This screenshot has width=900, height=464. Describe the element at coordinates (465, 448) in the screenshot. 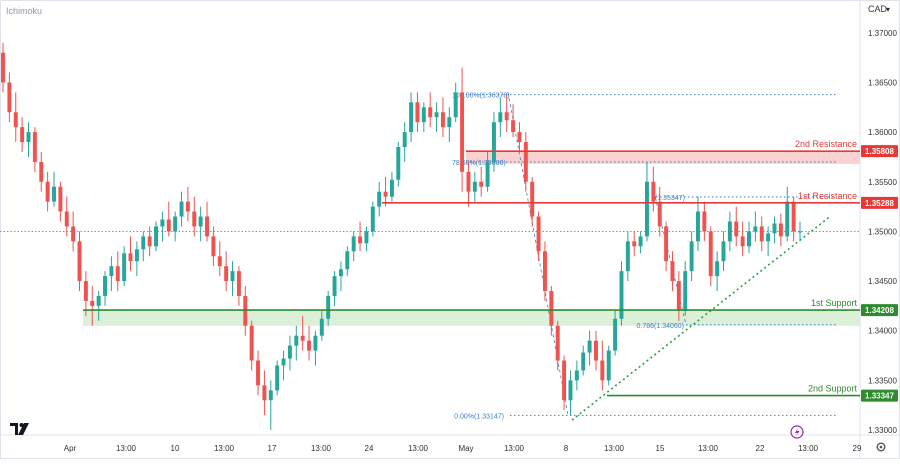

I see `x-tick-label: May` at that location.